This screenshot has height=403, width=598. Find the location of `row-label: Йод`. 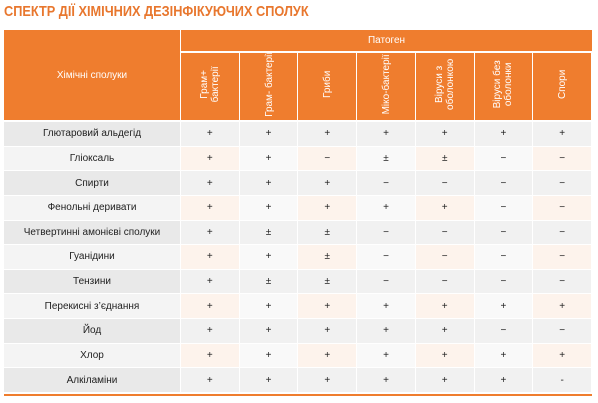

row-label: Йод is located at coordinates (92, 331).